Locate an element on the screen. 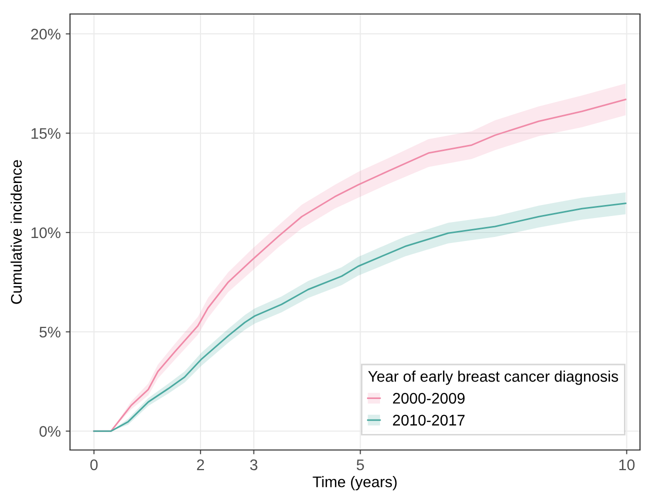 This screenshot has height=492, width=648. y-tick-label: 0% is located at coordinates (49, 431).